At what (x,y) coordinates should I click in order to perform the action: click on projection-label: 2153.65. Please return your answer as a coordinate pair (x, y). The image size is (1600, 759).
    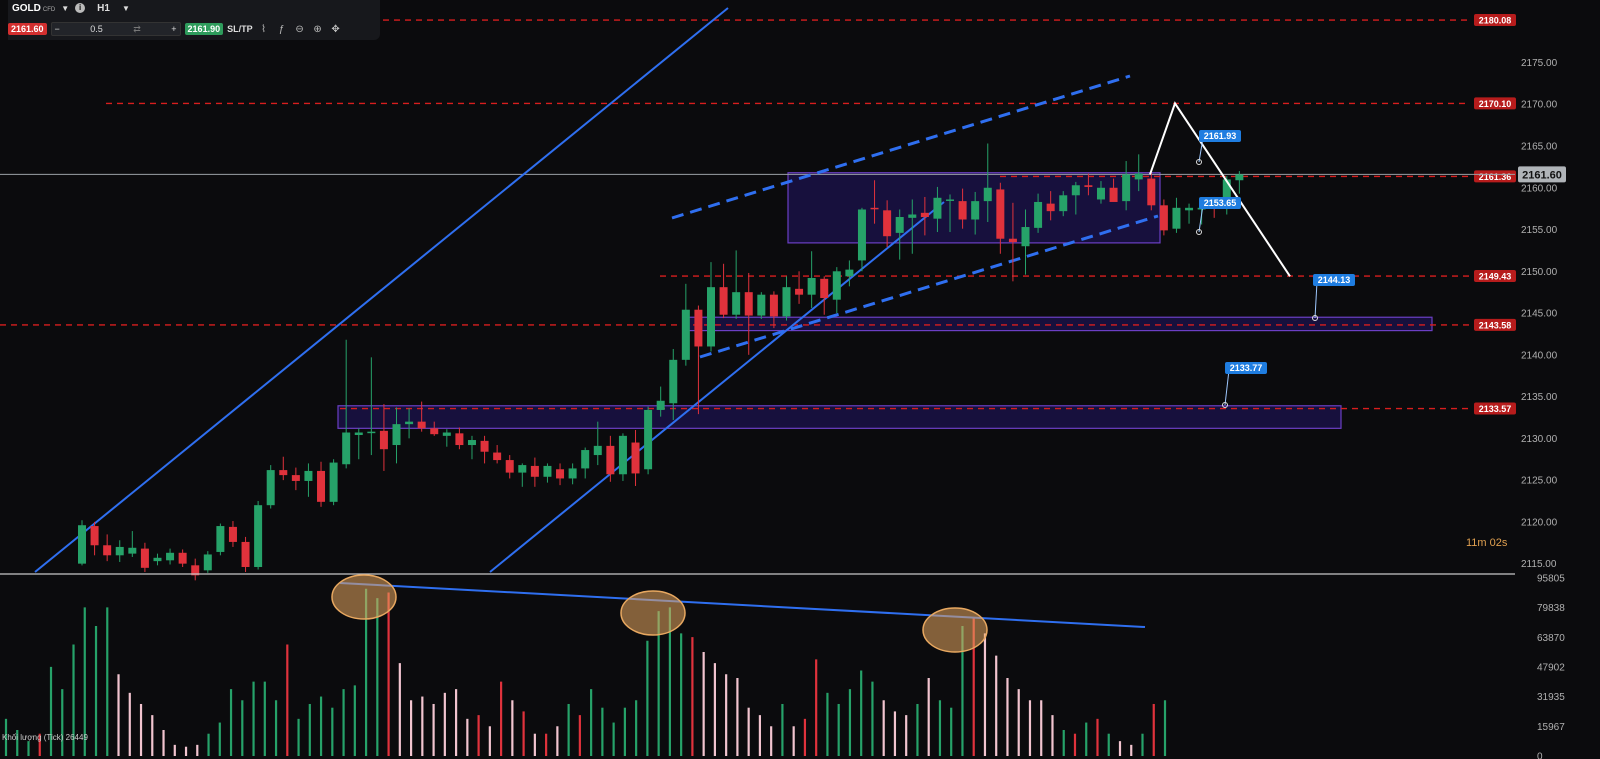
    Looking at the image, I should click on (1220, 203).